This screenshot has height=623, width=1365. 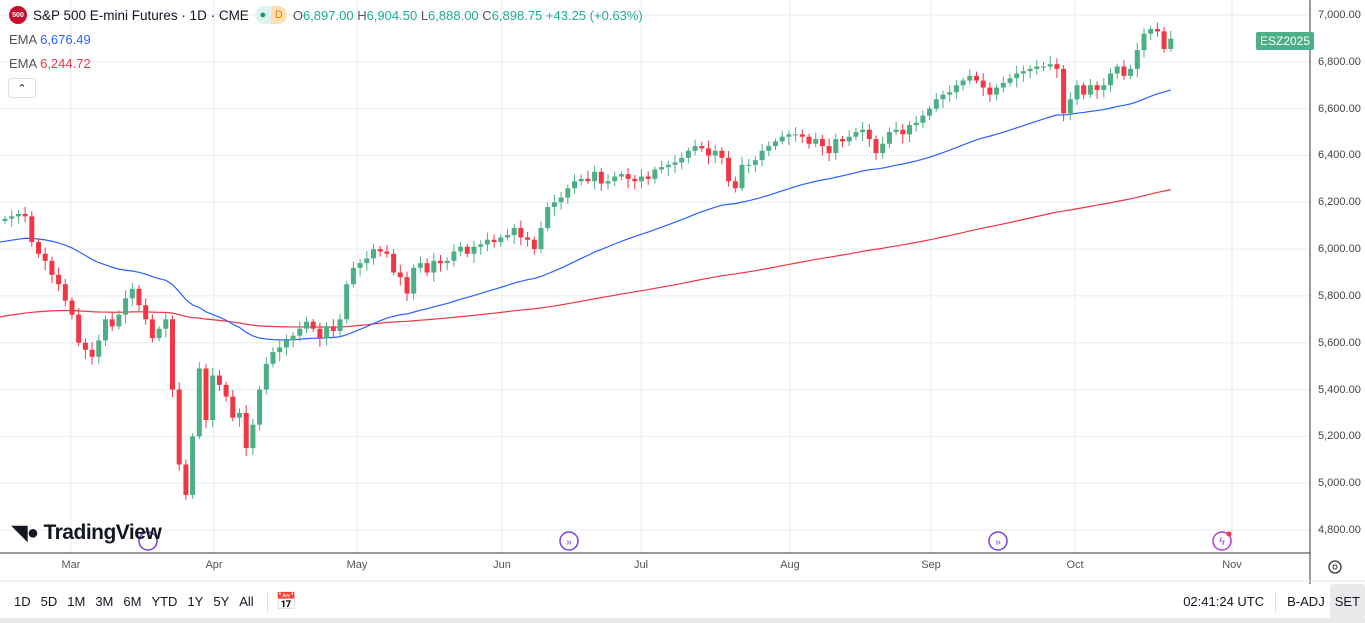 I want to click on month-label: Jul, so click(x=641, y=565).